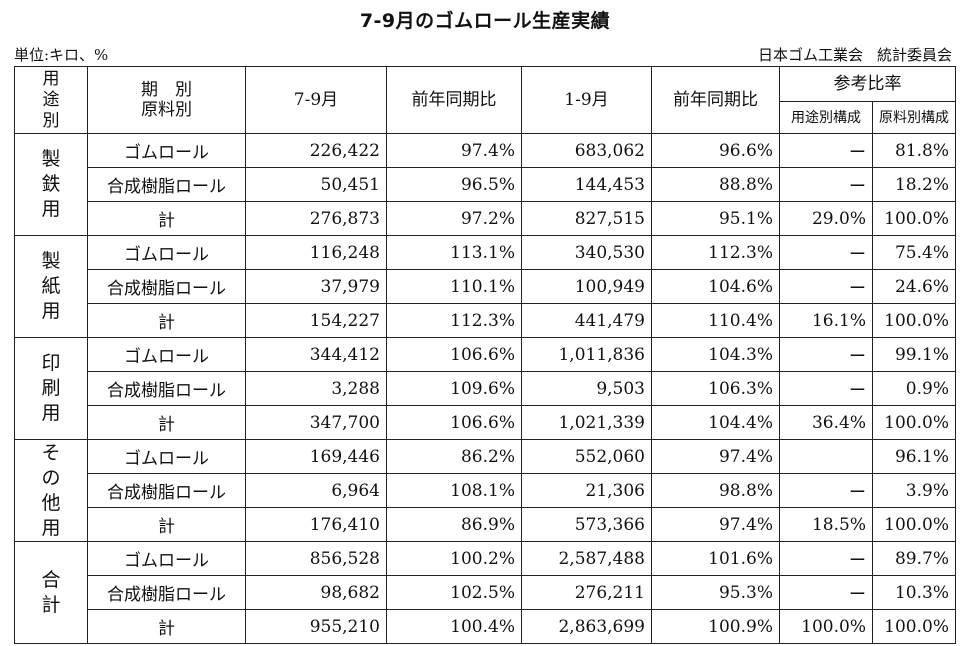  What do you see at coordinates (826, 117) in the screenshot?
I see `header-usage-share: 用途別構成` at bounding box center [826, 117].